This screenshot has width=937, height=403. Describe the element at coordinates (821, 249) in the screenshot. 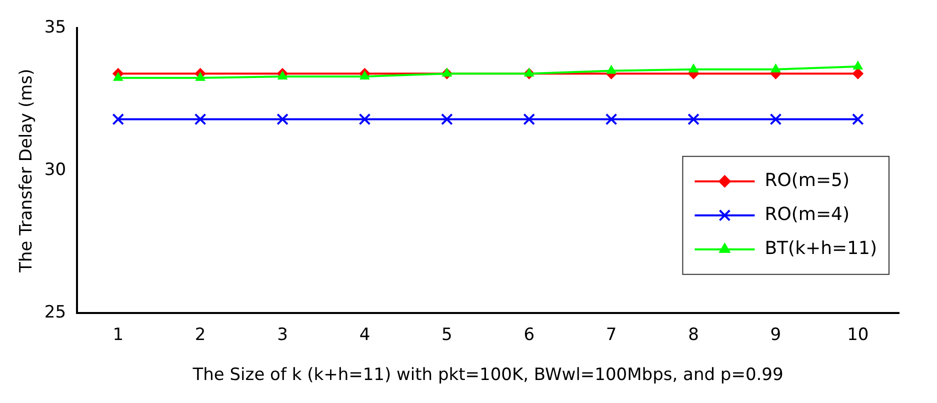

I see `legend-label: BT(k+h=11)` at that location.